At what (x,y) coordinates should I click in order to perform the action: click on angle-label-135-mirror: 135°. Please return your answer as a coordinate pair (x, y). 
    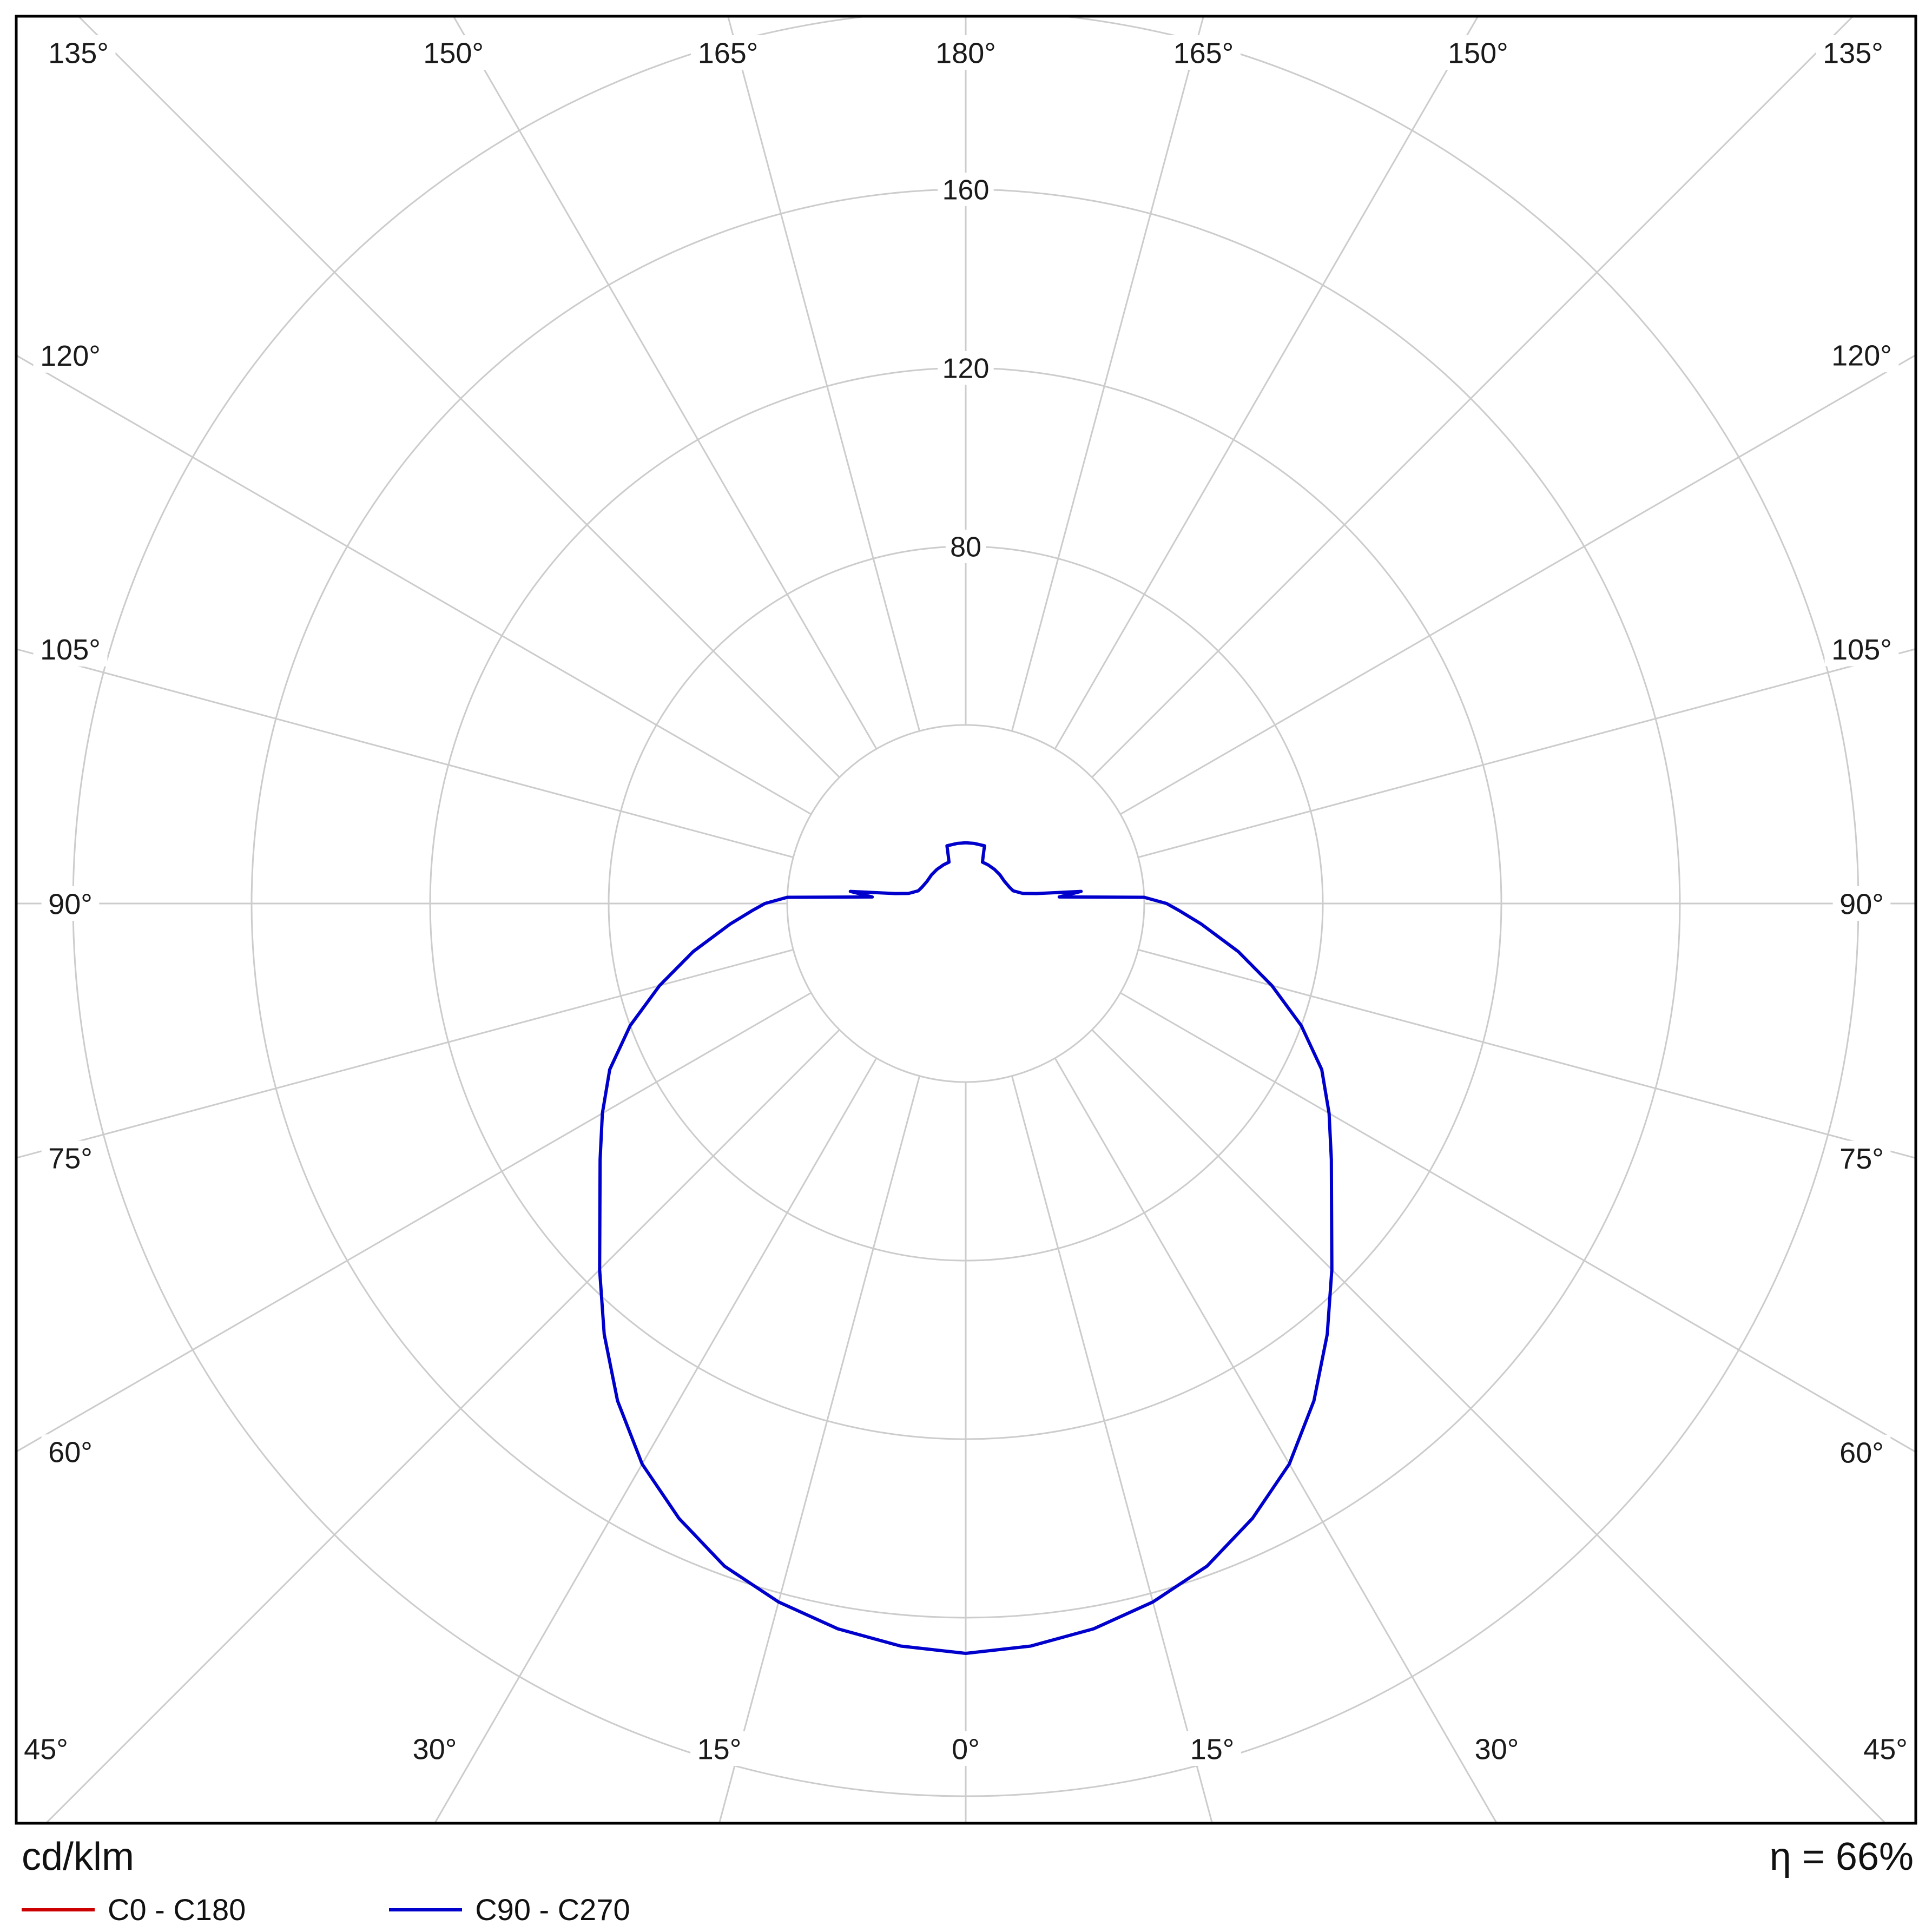
    Looking at the image, I should click on (79, 53).